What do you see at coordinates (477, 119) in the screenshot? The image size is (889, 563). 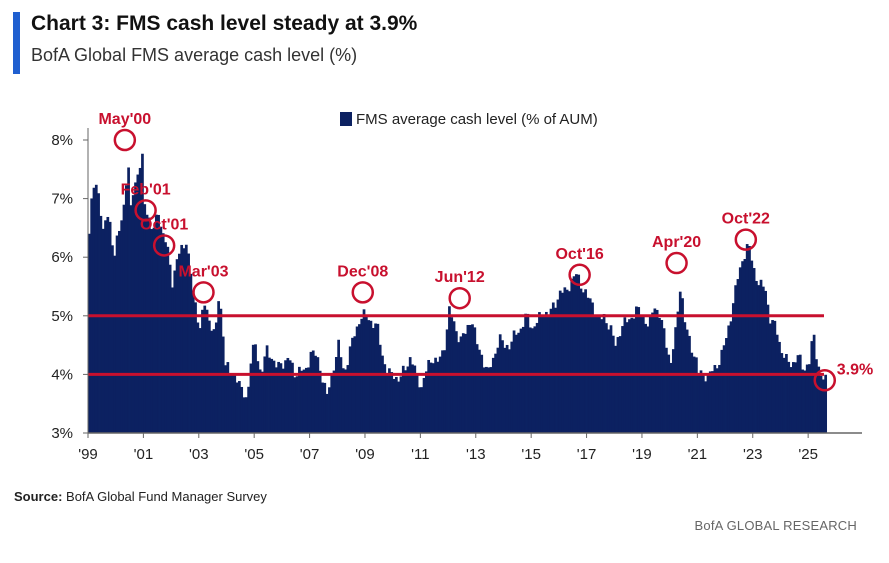 I see `legend-label: FMS average cash level (% of AUM)` at bounding box center [477, 119].